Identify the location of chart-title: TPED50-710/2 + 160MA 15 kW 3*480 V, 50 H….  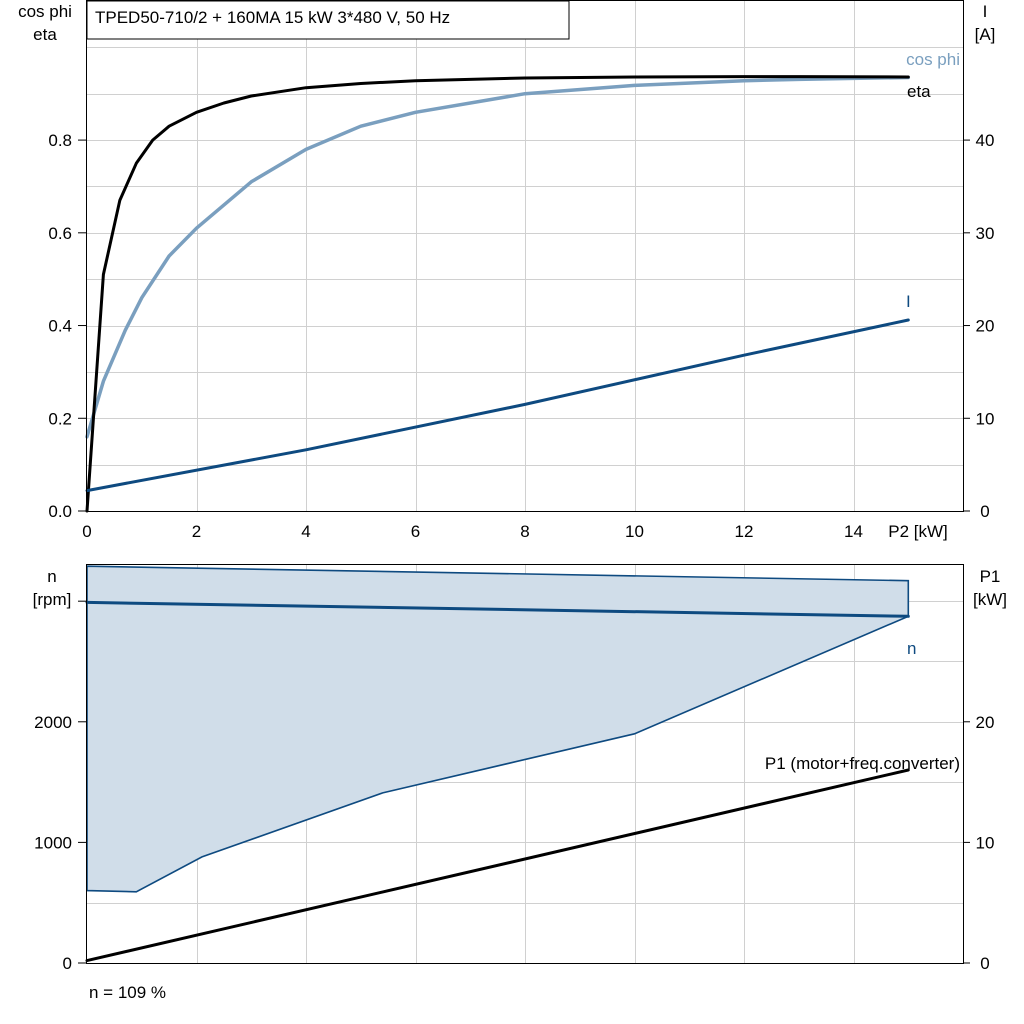
(272, 17).